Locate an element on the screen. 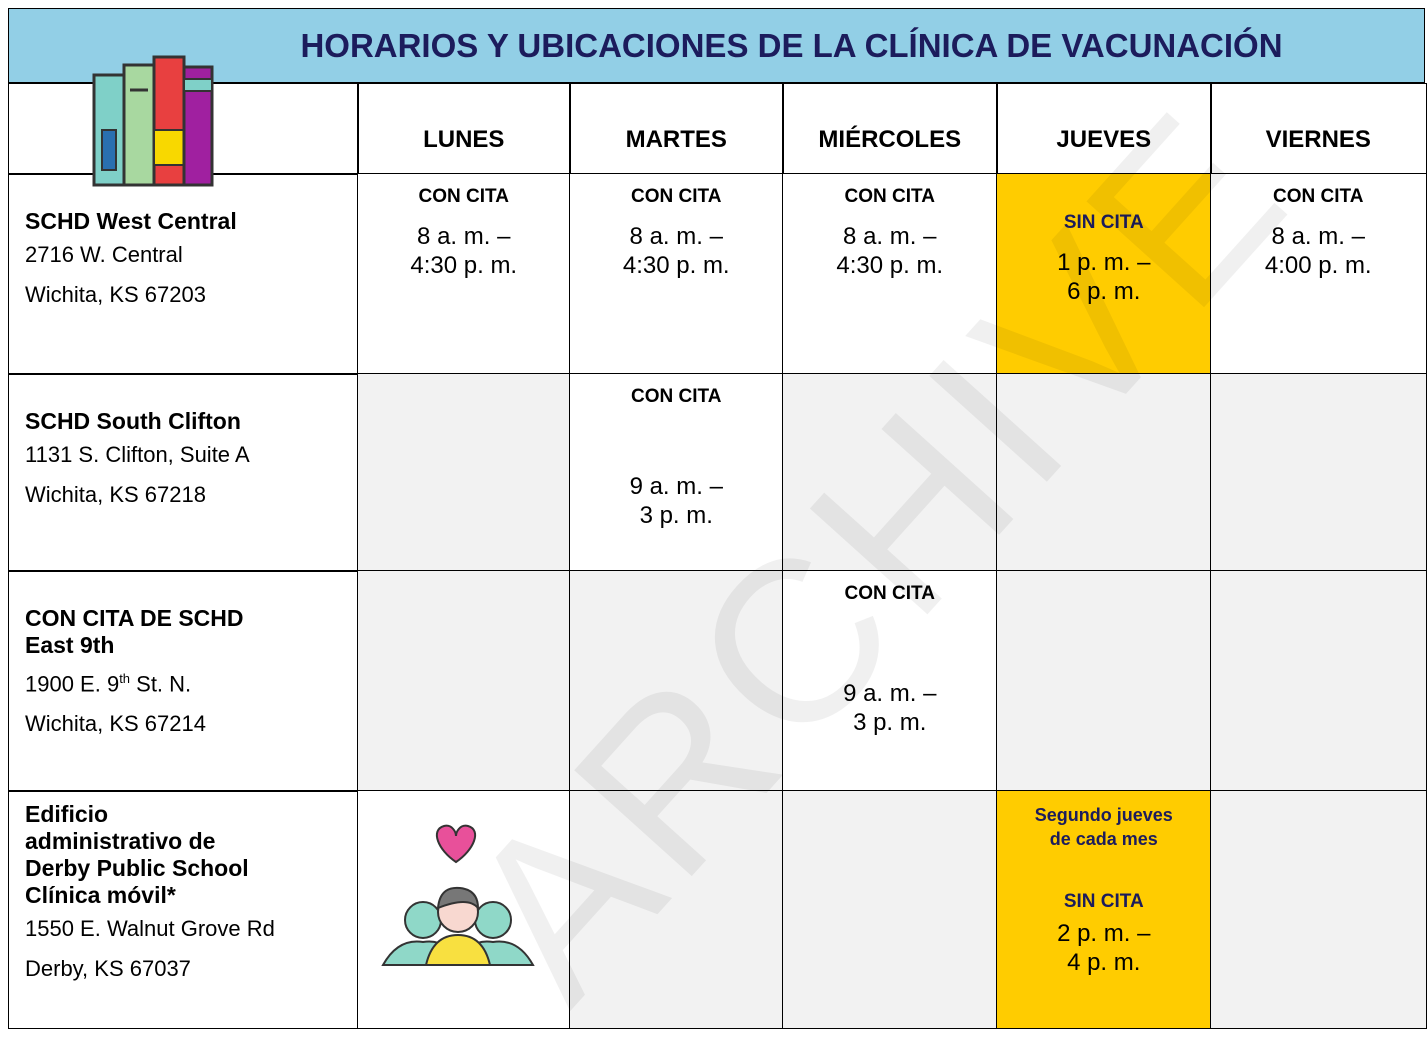 The width and height of the screenshot is (1428, 1047). name-line: Edificio is located at coordinates (67, 814).